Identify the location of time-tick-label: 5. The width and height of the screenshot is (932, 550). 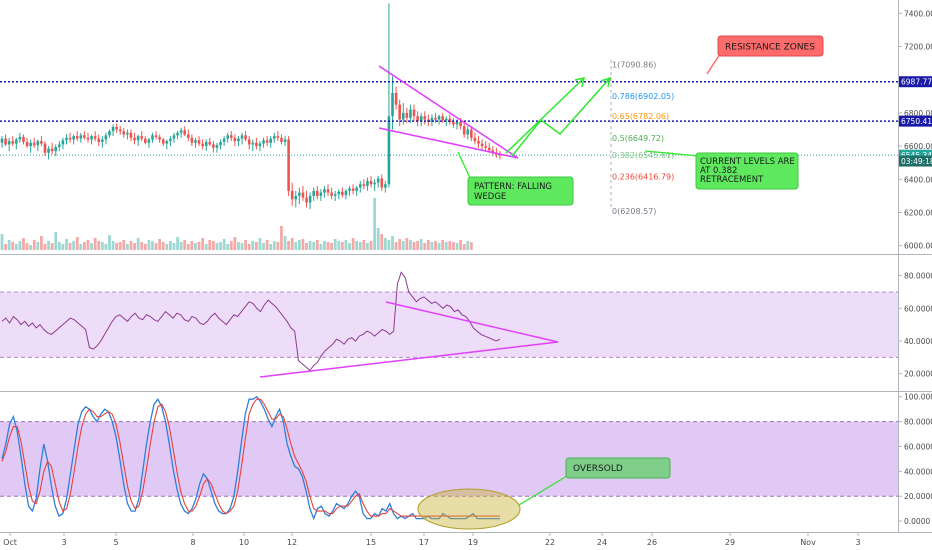
(115, 542).